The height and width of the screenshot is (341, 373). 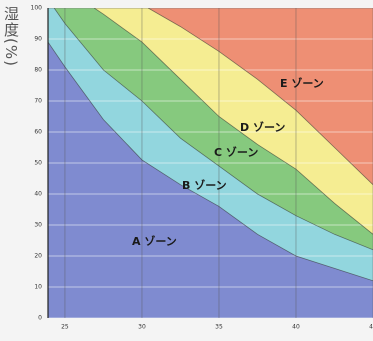 I want to click on y-tick-label: 10, so click(x=38, y=287).